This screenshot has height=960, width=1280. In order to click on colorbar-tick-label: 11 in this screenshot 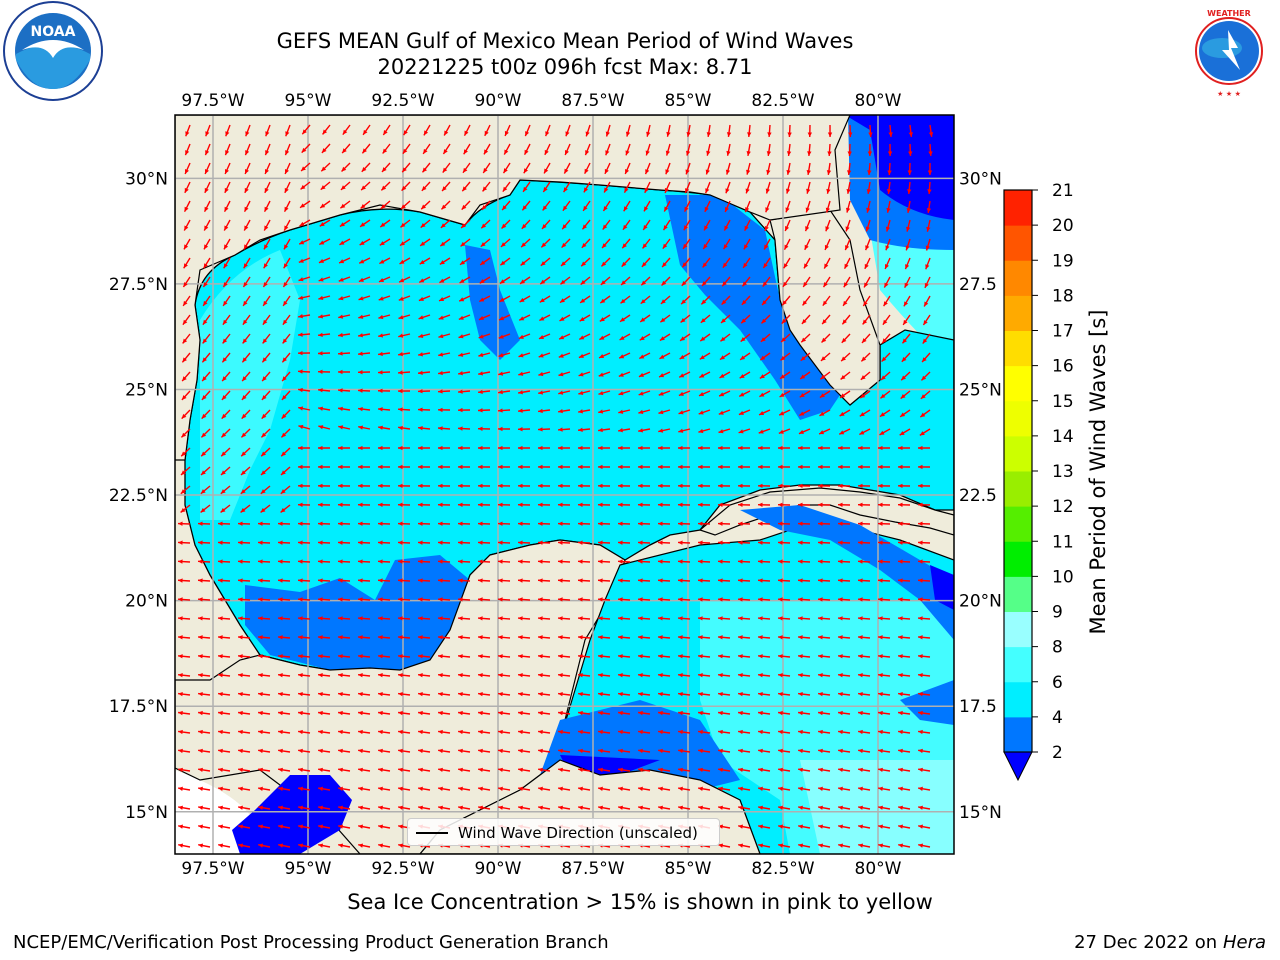, I will do `click(1063, 542)`.